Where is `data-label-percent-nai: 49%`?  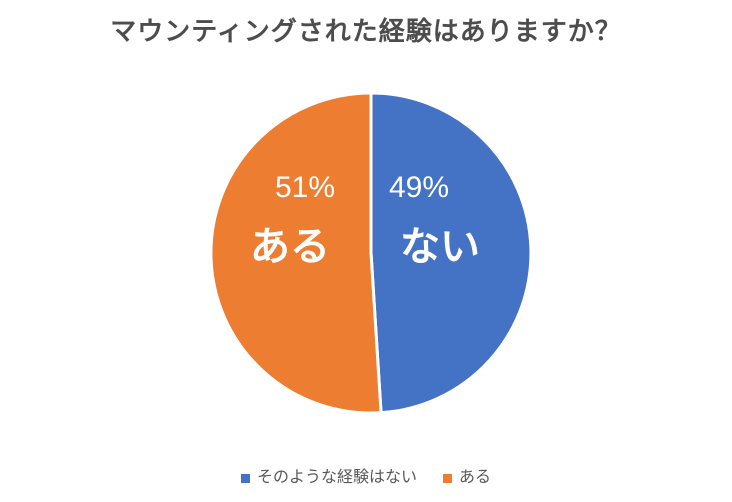
data-label-percent-nai: 49% is located at coordinates (419, 187).